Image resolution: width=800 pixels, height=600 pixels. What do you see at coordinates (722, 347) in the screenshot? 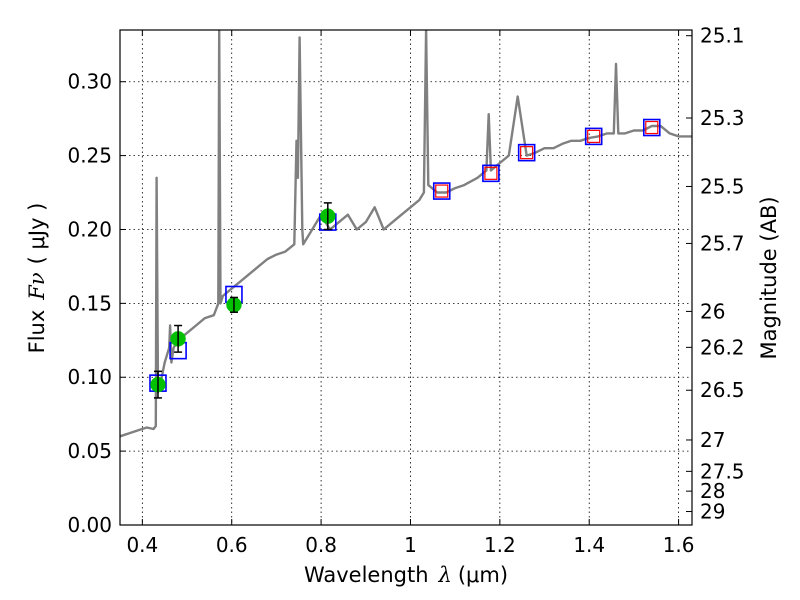
I see `magnitude-tick-label: 26.2` at bounding box center [722, 347].